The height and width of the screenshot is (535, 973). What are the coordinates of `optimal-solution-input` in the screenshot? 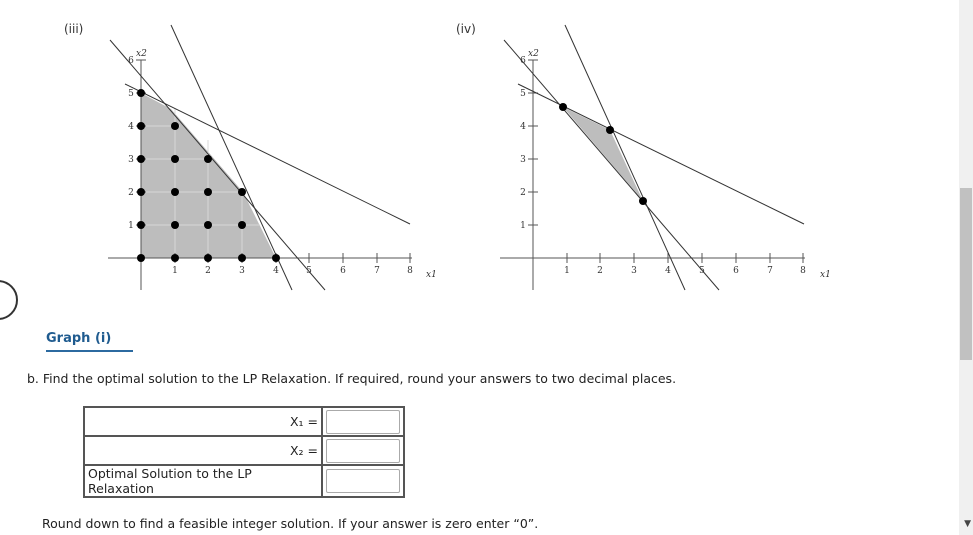 It's located at (363, 481).